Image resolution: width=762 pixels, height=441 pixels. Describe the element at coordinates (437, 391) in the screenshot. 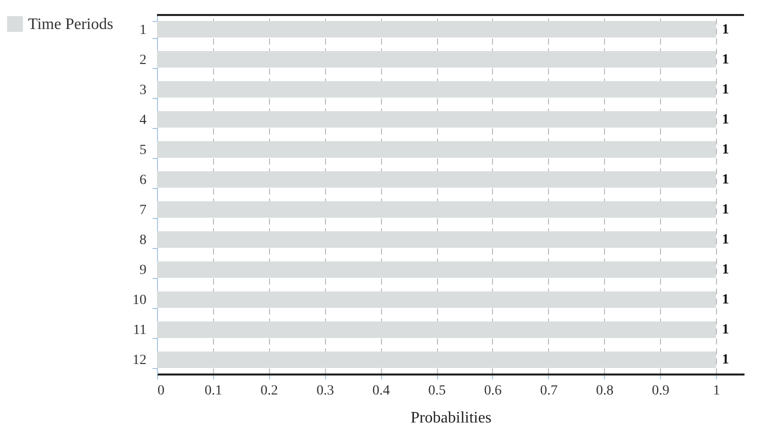

I see `x-tick-label: 0.5` at that location.